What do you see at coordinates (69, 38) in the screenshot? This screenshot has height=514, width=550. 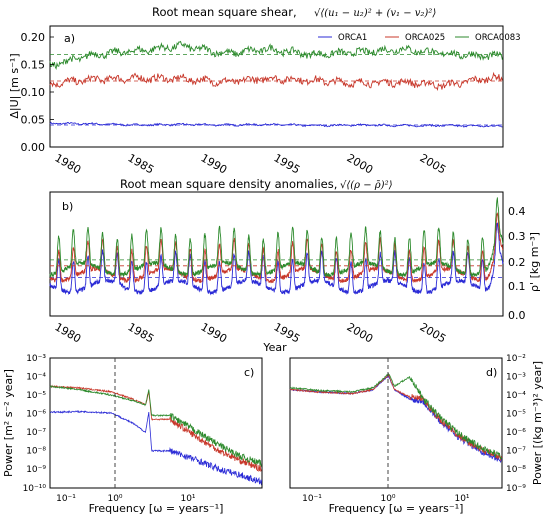 I see `panel-a-letter: a)` at bounding box center [69, 38].